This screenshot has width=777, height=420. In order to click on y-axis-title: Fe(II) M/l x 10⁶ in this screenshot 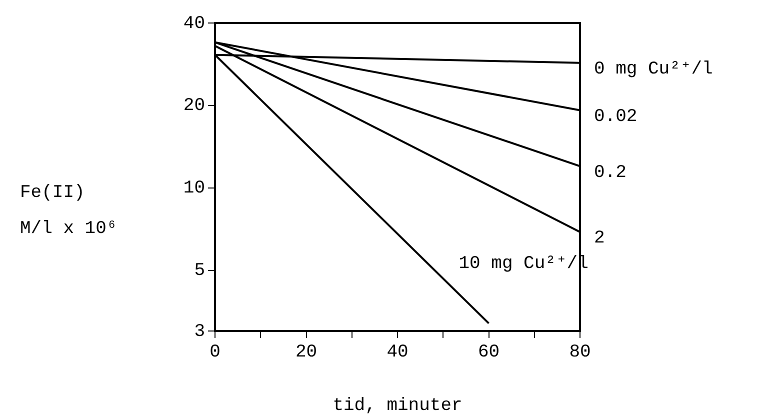, I will do `click(69, 210)`.